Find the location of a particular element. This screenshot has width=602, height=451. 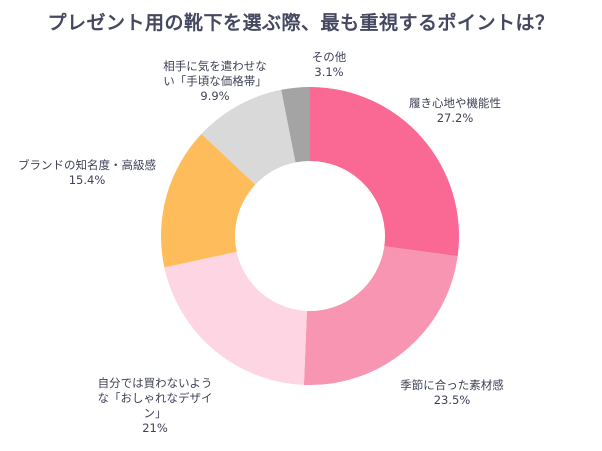

slice-label: 季節に合った素材感 23.5% is located at coordinates (452, 393).